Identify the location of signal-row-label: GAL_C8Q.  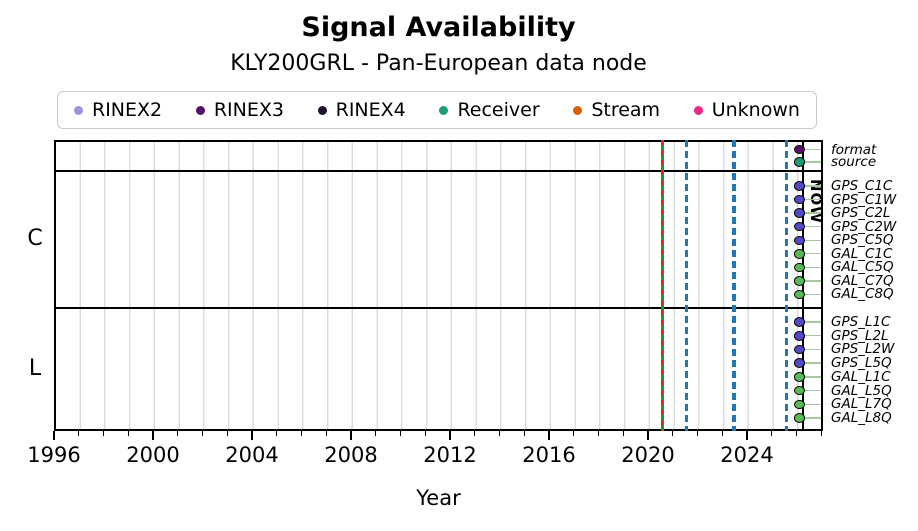
(862, 294).